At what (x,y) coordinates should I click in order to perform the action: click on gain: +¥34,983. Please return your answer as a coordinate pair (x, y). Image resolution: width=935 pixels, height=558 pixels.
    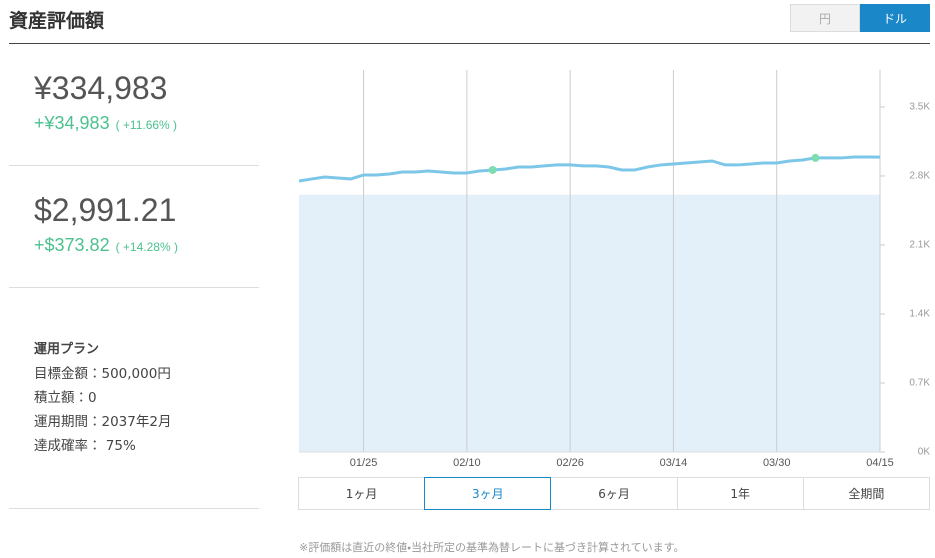
    Looking at the image, I should click on (72, 123).